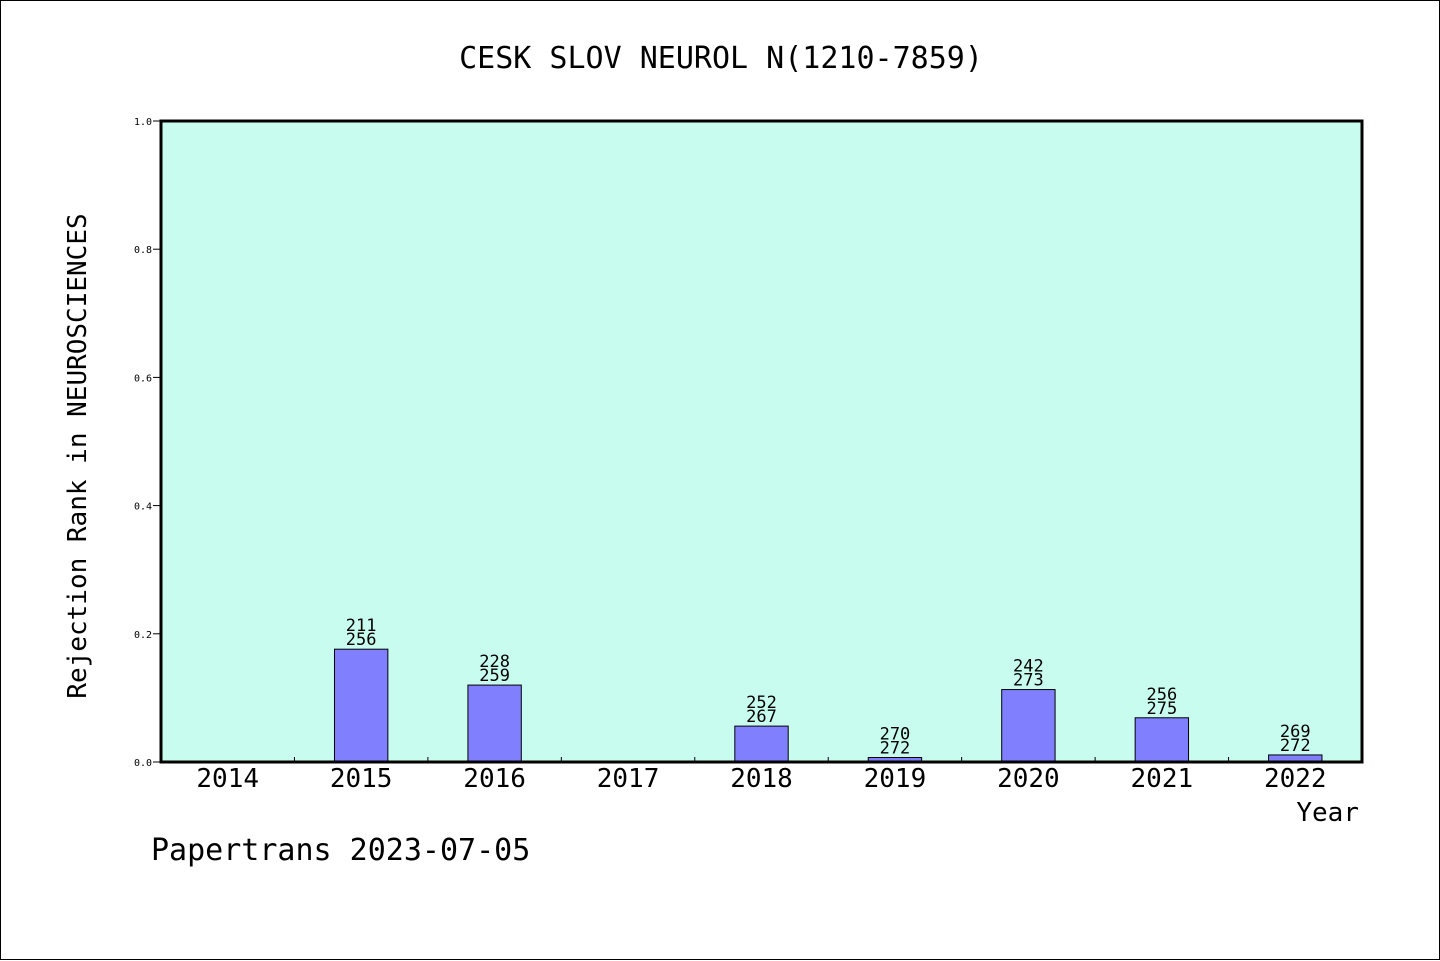  I want to click on bar-data-label: 273, so click(1028, 681).